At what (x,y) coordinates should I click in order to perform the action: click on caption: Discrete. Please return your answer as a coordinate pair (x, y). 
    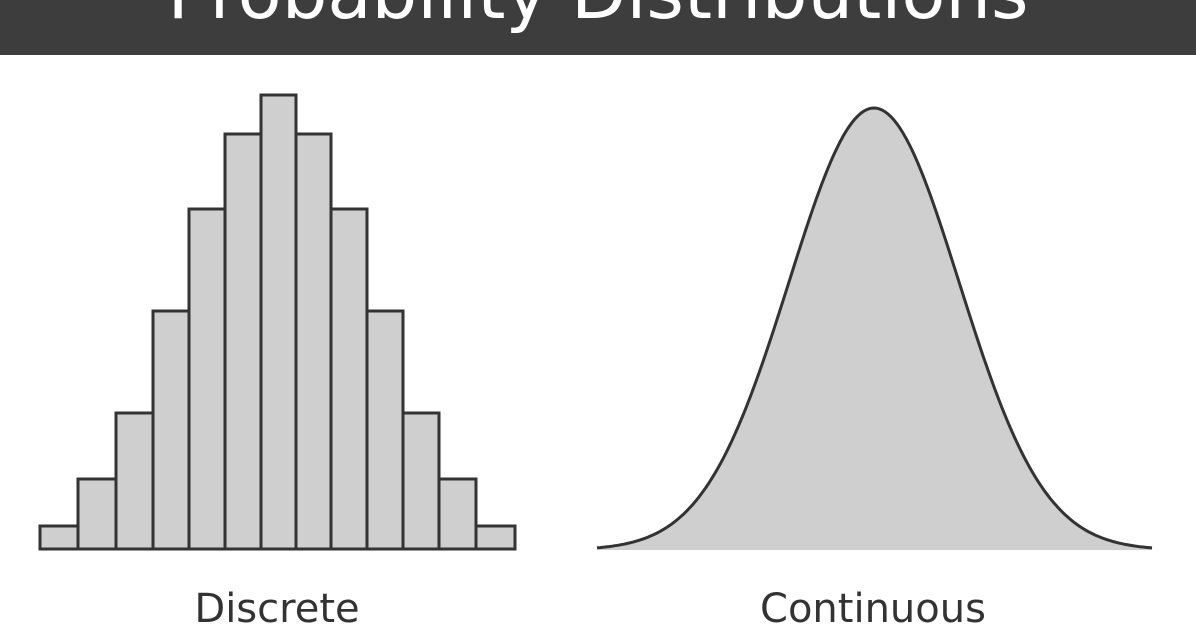
    Looking at the image, I should click on (276, 607).